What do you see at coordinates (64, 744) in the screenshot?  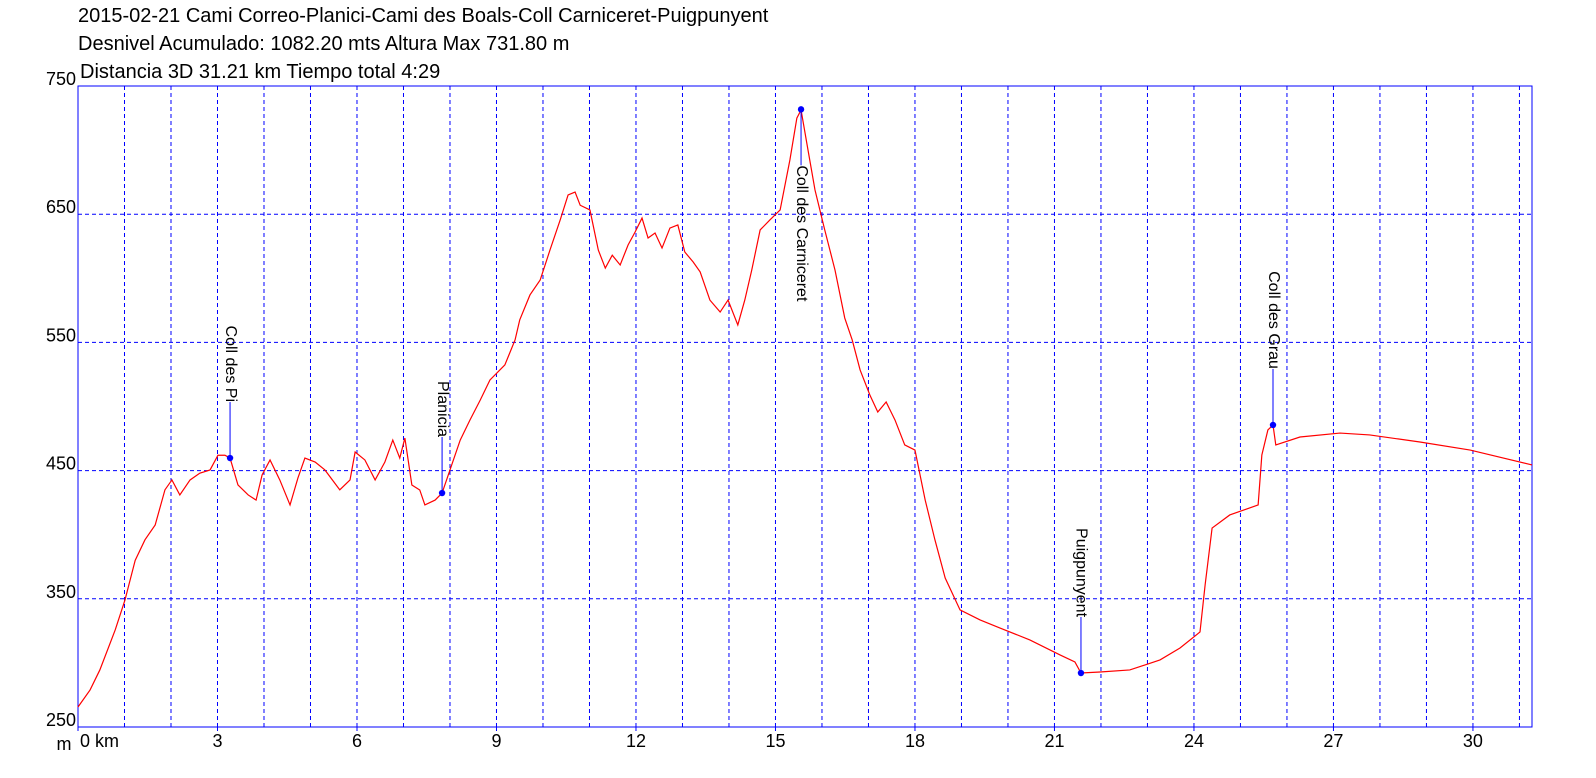 I see `y-unit: m` at bounding box center [64, 744].